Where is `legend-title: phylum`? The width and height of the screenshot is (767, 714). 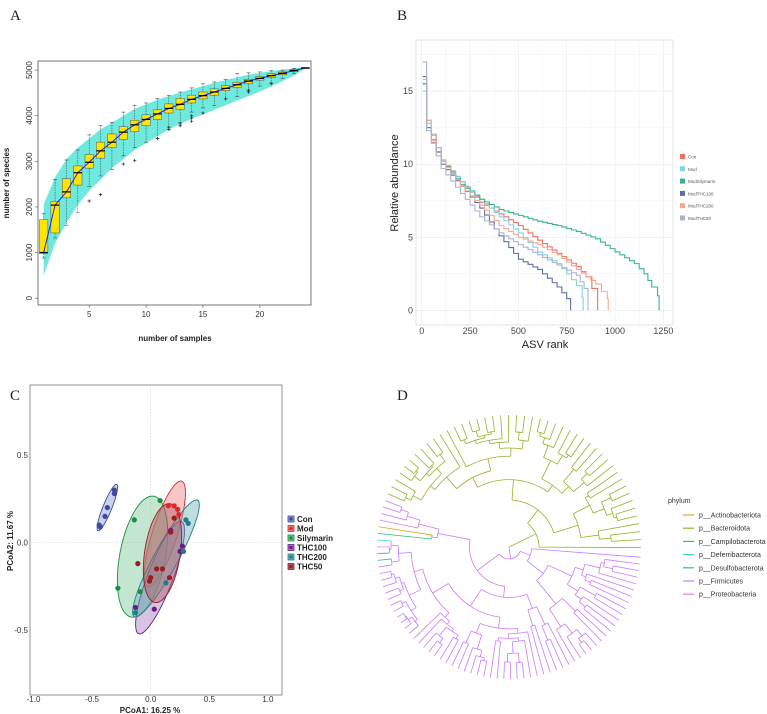
legend-title: phylum is located at coordinates (679, 501).